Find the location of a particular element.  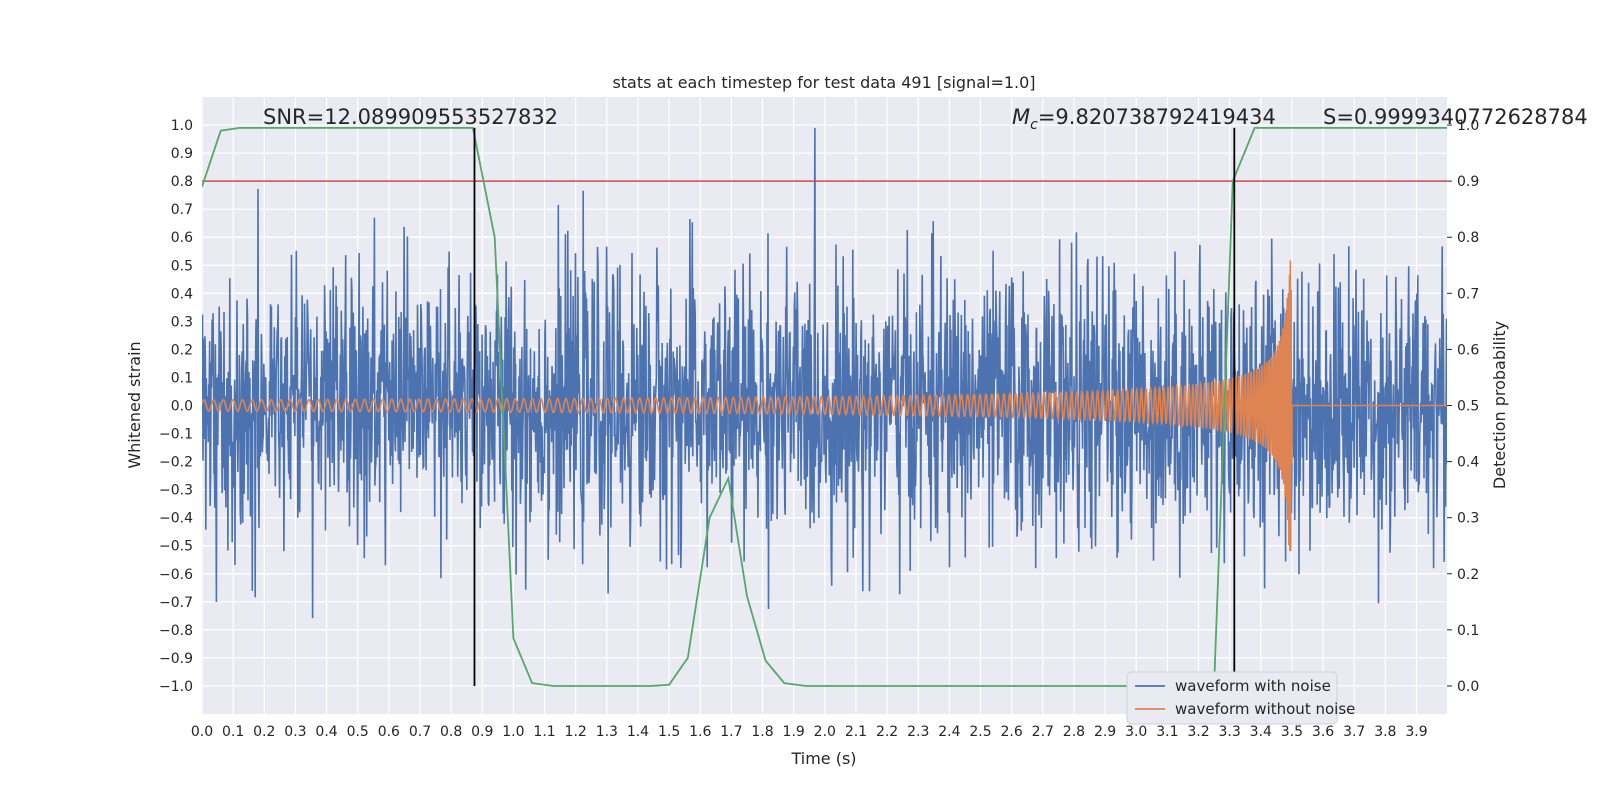

x-tick-label: 3.4 is located at coordinates (1261, 732).